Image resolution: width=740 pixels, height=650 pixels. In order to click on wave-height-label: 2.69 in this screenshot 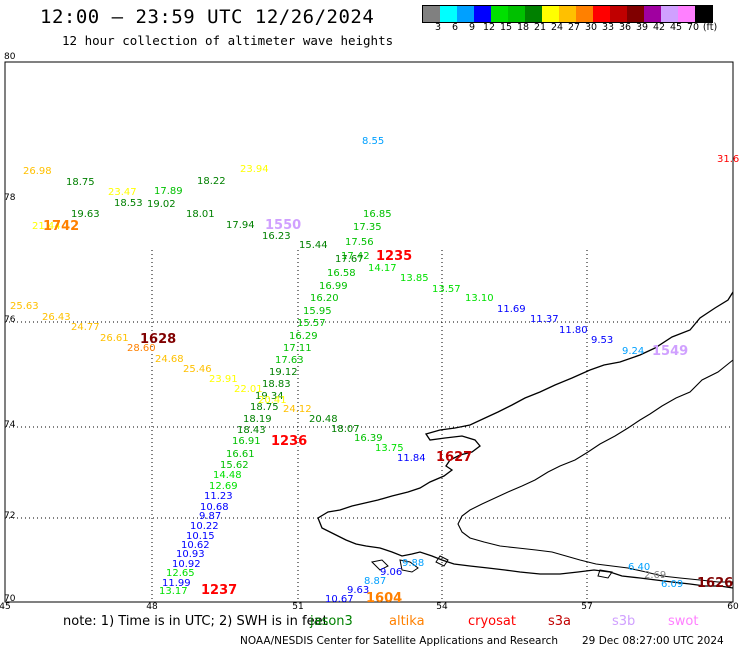, I will do `click(655, 575)`.